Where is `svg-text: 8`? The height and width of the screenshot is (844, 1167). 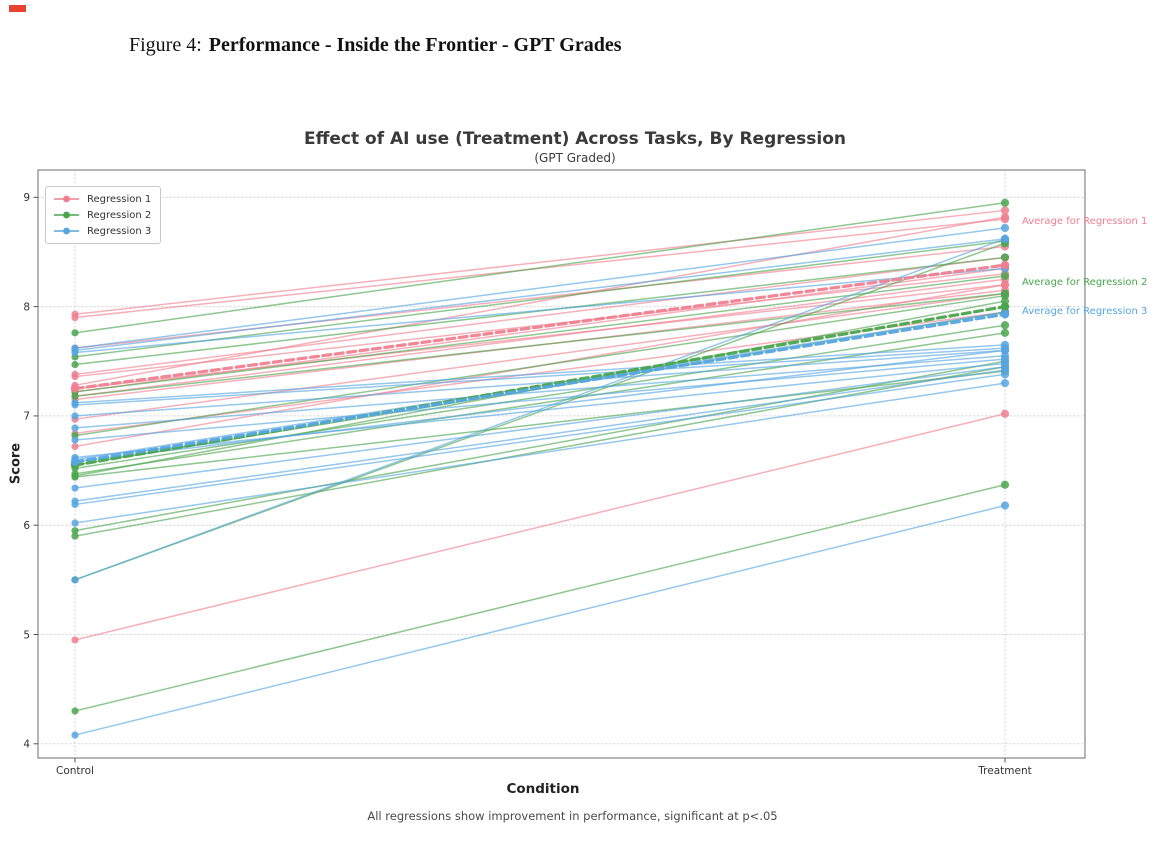
svg-text: 8 is located at coordinates (26, 307).